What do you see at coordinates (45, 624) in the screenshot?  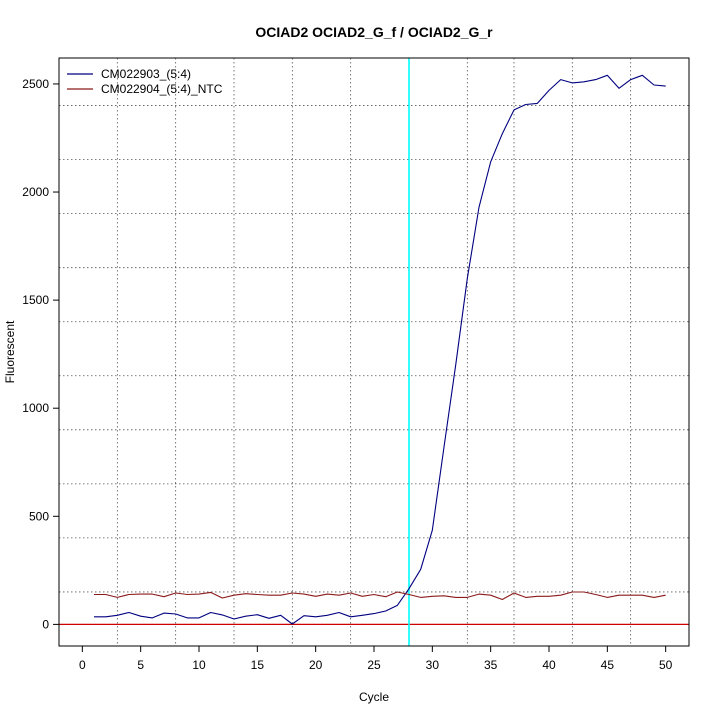 I see `y-tick-label: 0` at bounding box center [45, 624].